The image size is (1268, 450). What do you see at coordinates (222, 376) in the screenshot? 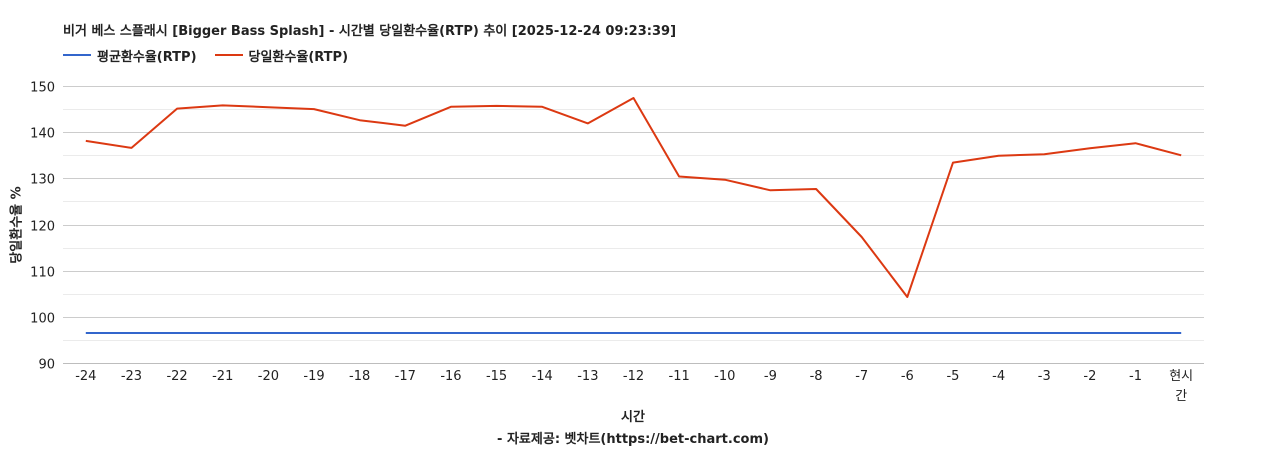
I see `x-tick-label: -21` at bounding box center [222, 376].